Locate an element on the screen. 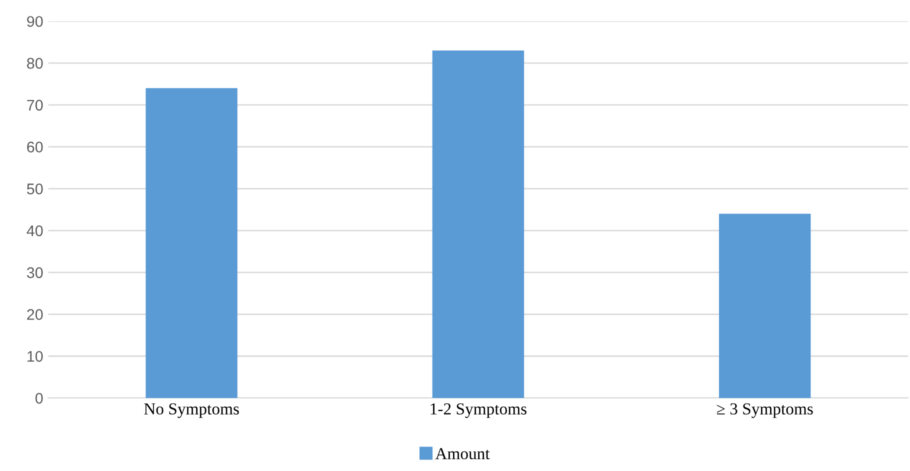  y-tick-label: 20 is located at coordinates (35, 314).